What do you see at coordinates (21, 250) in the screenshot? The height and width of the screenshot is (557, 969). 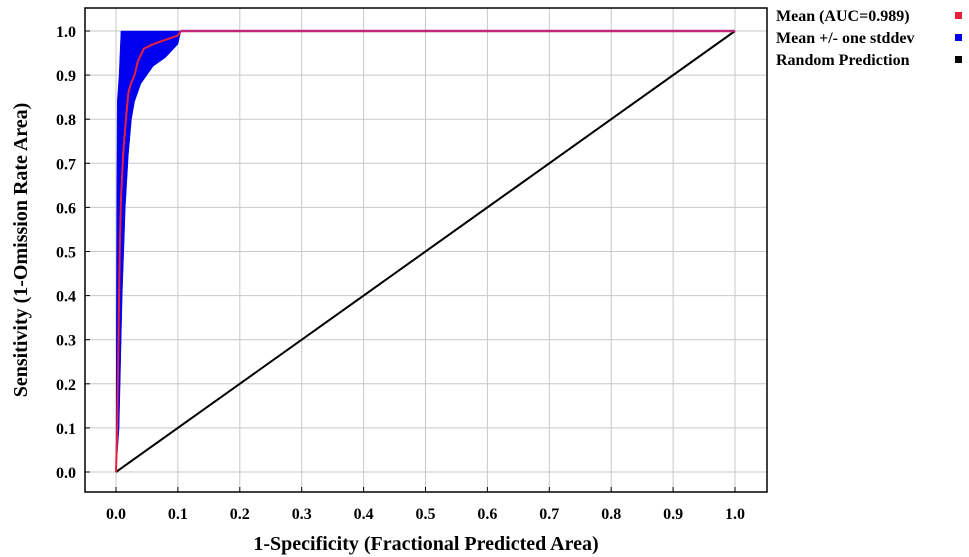 I see `y-axis-title: Sensitivity (1-Omission Rate Area)` at bounding box center [21, 250].